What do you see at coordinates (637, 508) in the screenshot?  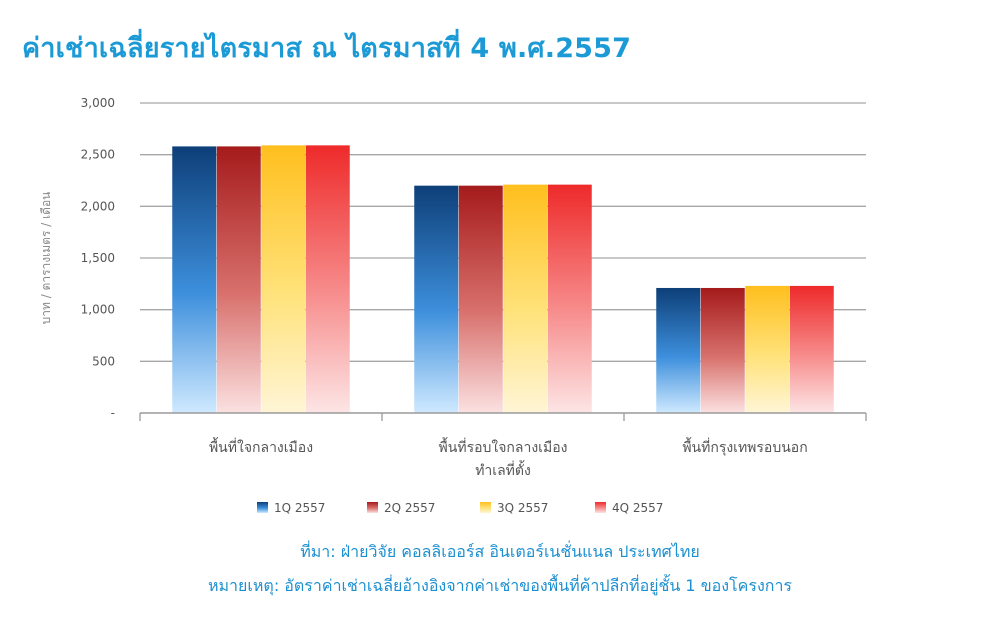 I see `legend-label: 4Q 2557` at bounding box center [637, 508].